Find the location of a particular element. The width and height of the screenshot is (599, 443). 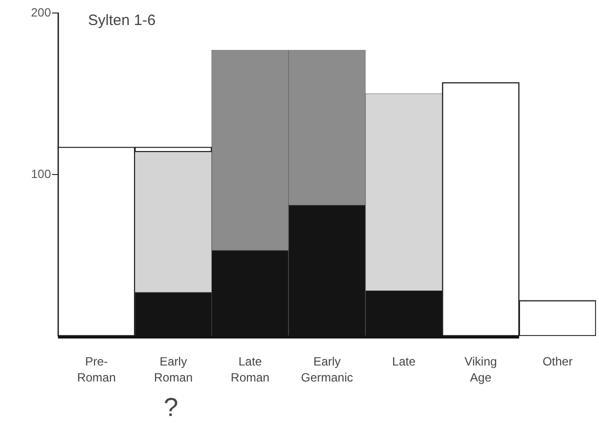

y-tick-label: 100 is located at coordinates (41, 173).